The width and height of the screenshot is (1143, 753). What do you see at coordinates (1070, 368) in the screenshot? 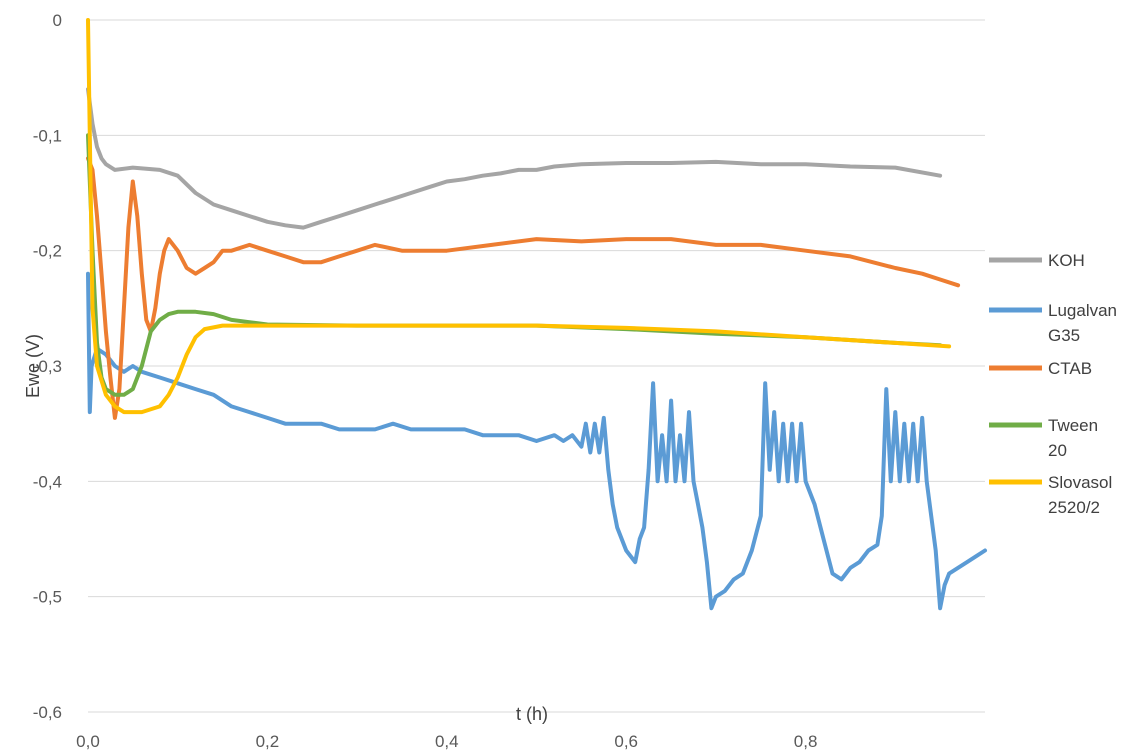
I see `legend-label: CTAB` at bounding box center [1070, 368].